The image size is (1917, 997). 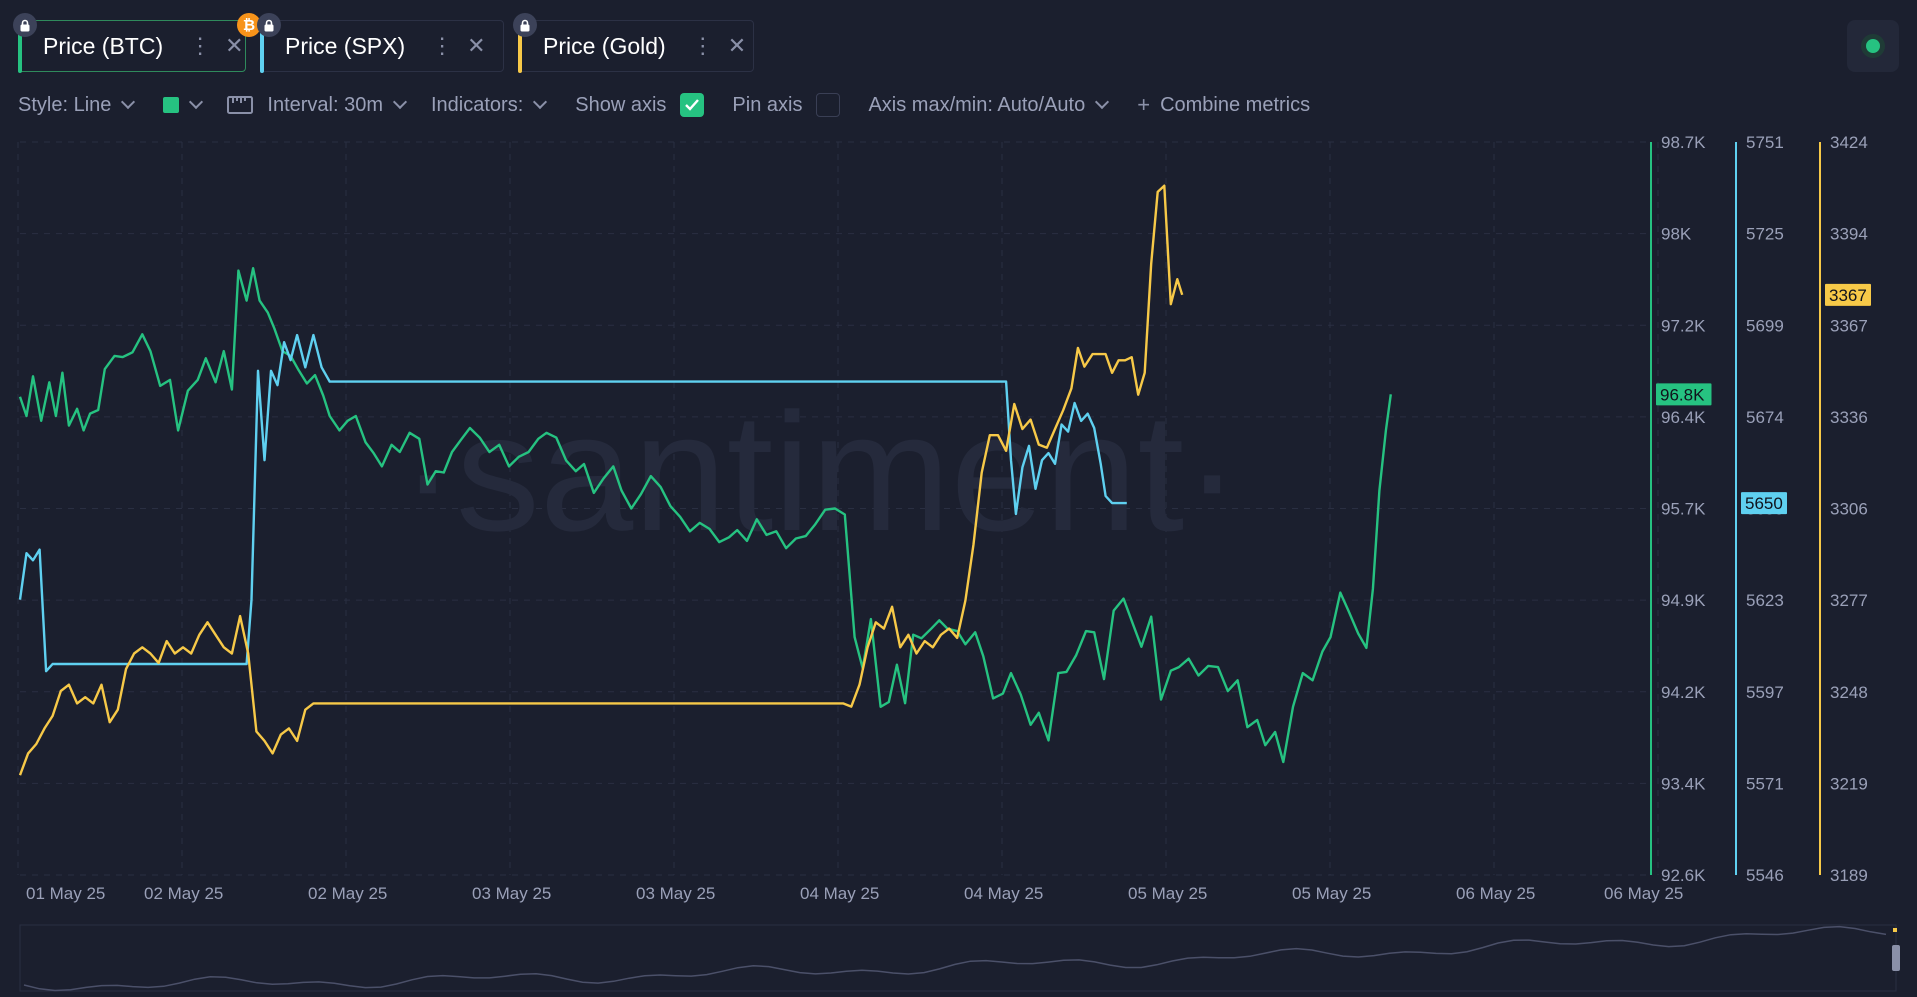 I want to click on range-navigator, so click(x=959, y=958).